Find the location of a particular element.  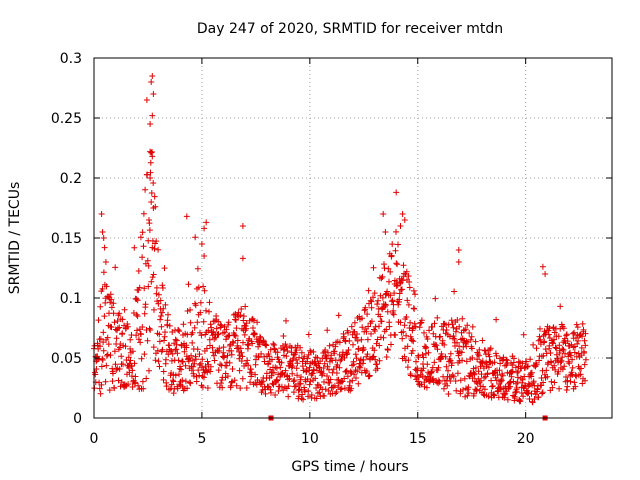

y-tick-label: 0.3 is located at coordinates (71, 59).